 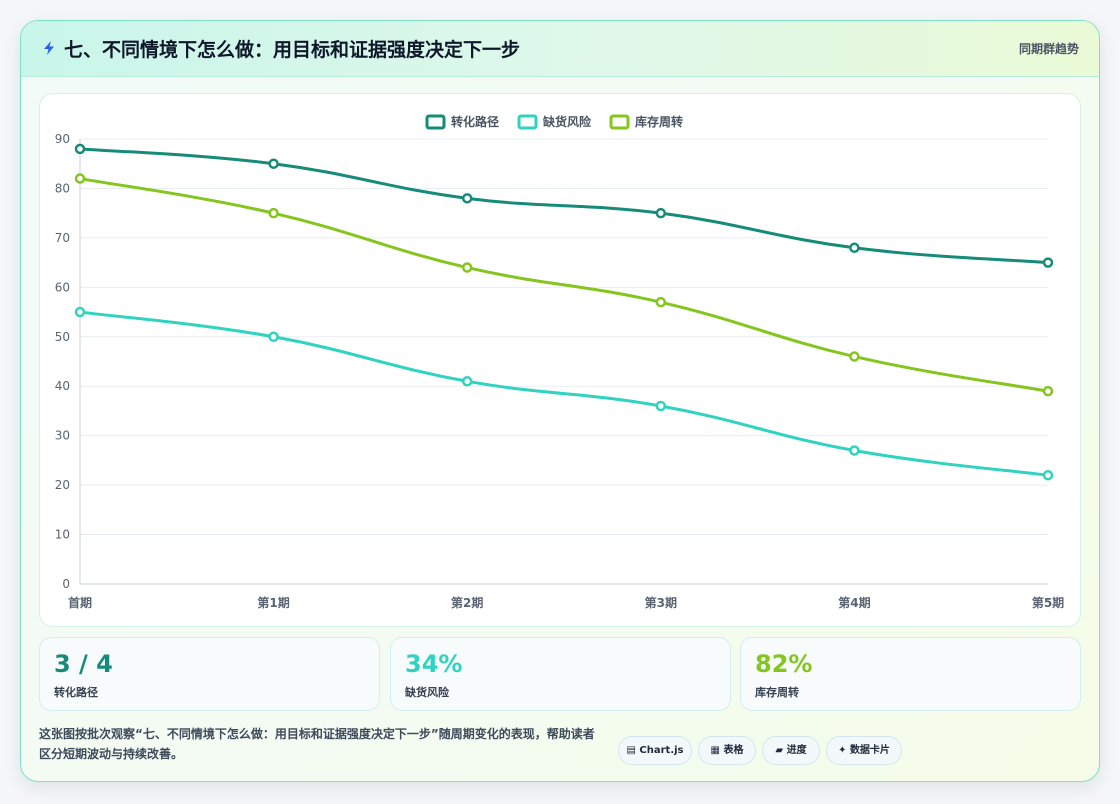 What do you see at coordinates (49, 48) in the screenshot?
I see `lightning-icon` at bounding box center [49, 48].